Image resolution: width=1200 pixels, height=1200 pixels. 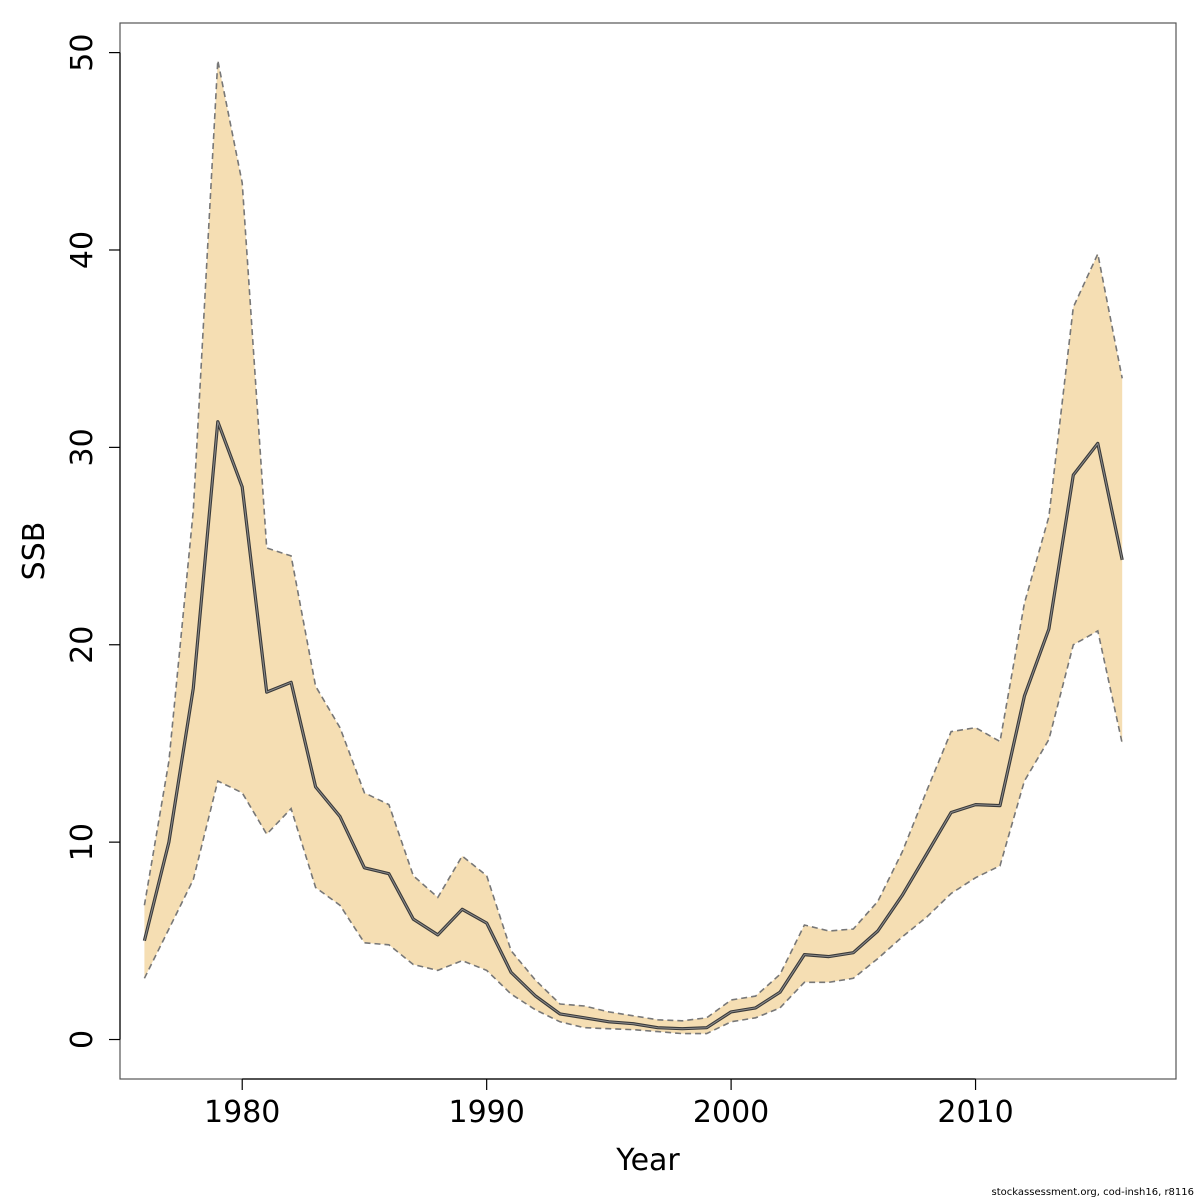 What do you see at coordinates (82, 53) in the screenshot?
I see `y-tick-label: 50` at bounding box center [82, 53].